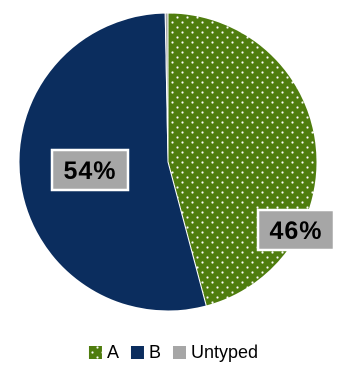 This screenshot has height=380, width=347. I want to click on legend-label-untyped: Untyped, so click(224, 352).